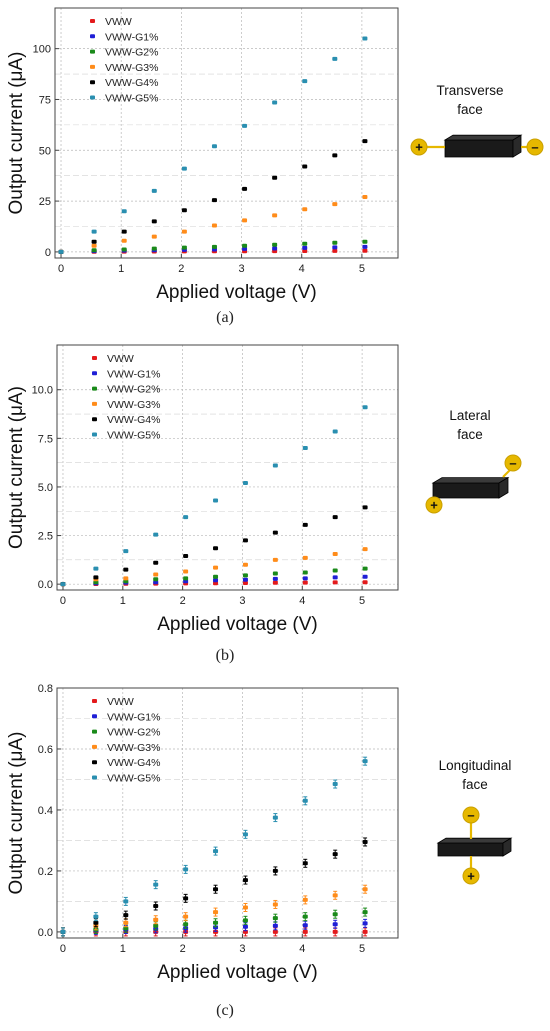 This screenshot has height=1031, width=550. What do you see at coordinates (42, 391) in the screenshot?
I see `y-tick-label: 10.0` at bounding box center [42, 391].